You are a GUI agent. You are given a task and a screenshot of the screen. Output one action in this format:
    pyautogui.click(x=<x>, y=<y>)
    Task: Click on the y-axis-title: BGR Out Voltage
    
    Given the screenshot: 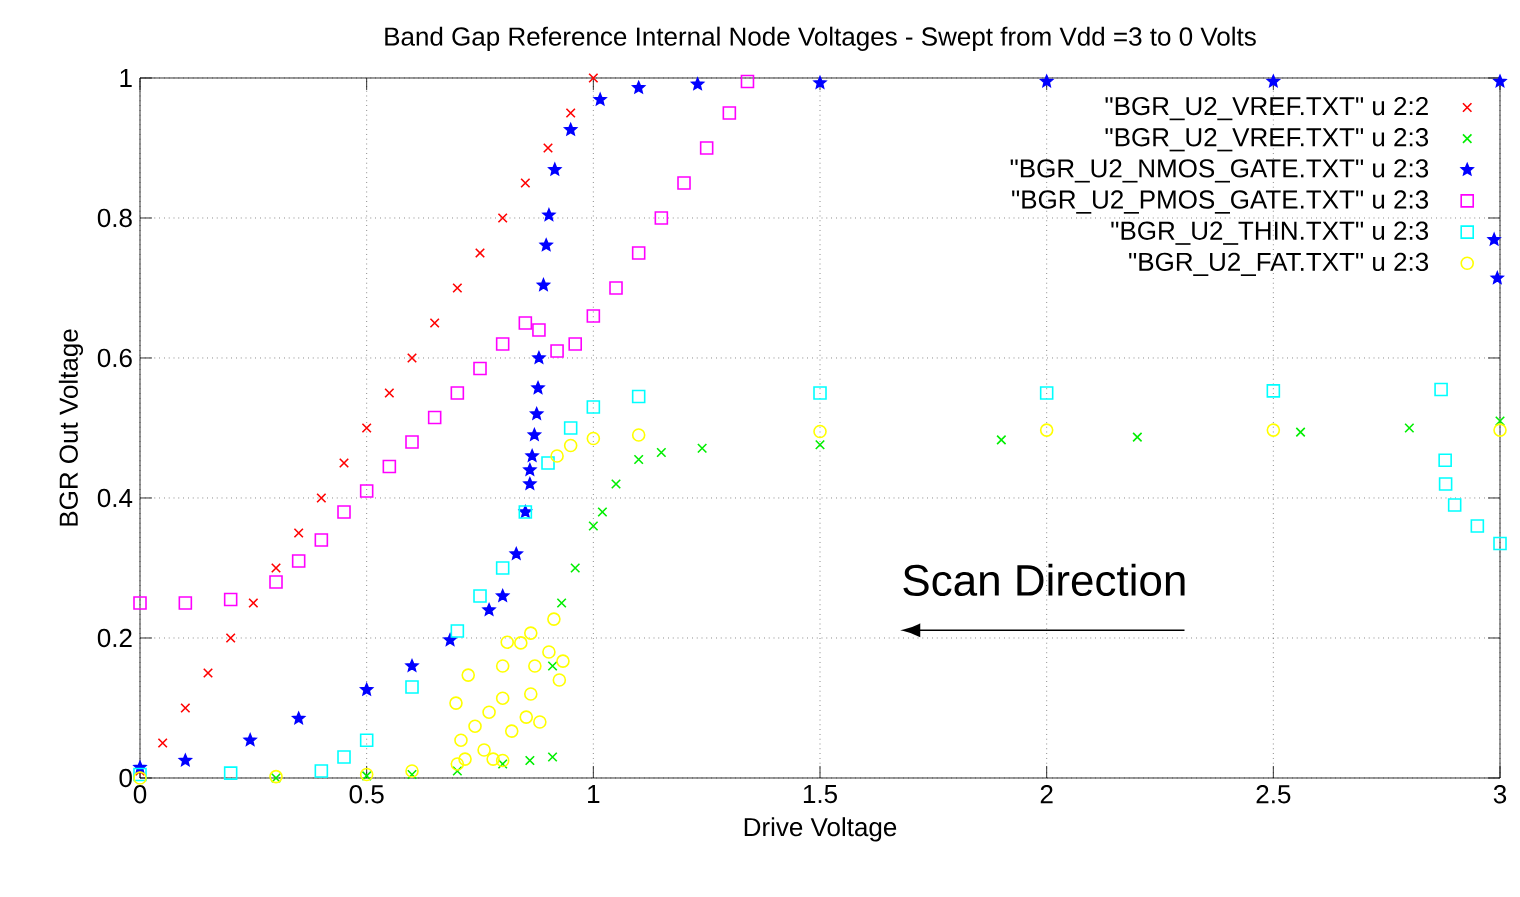 What is the action you would take?
    pyautogui.click(x=71, y=427)
    